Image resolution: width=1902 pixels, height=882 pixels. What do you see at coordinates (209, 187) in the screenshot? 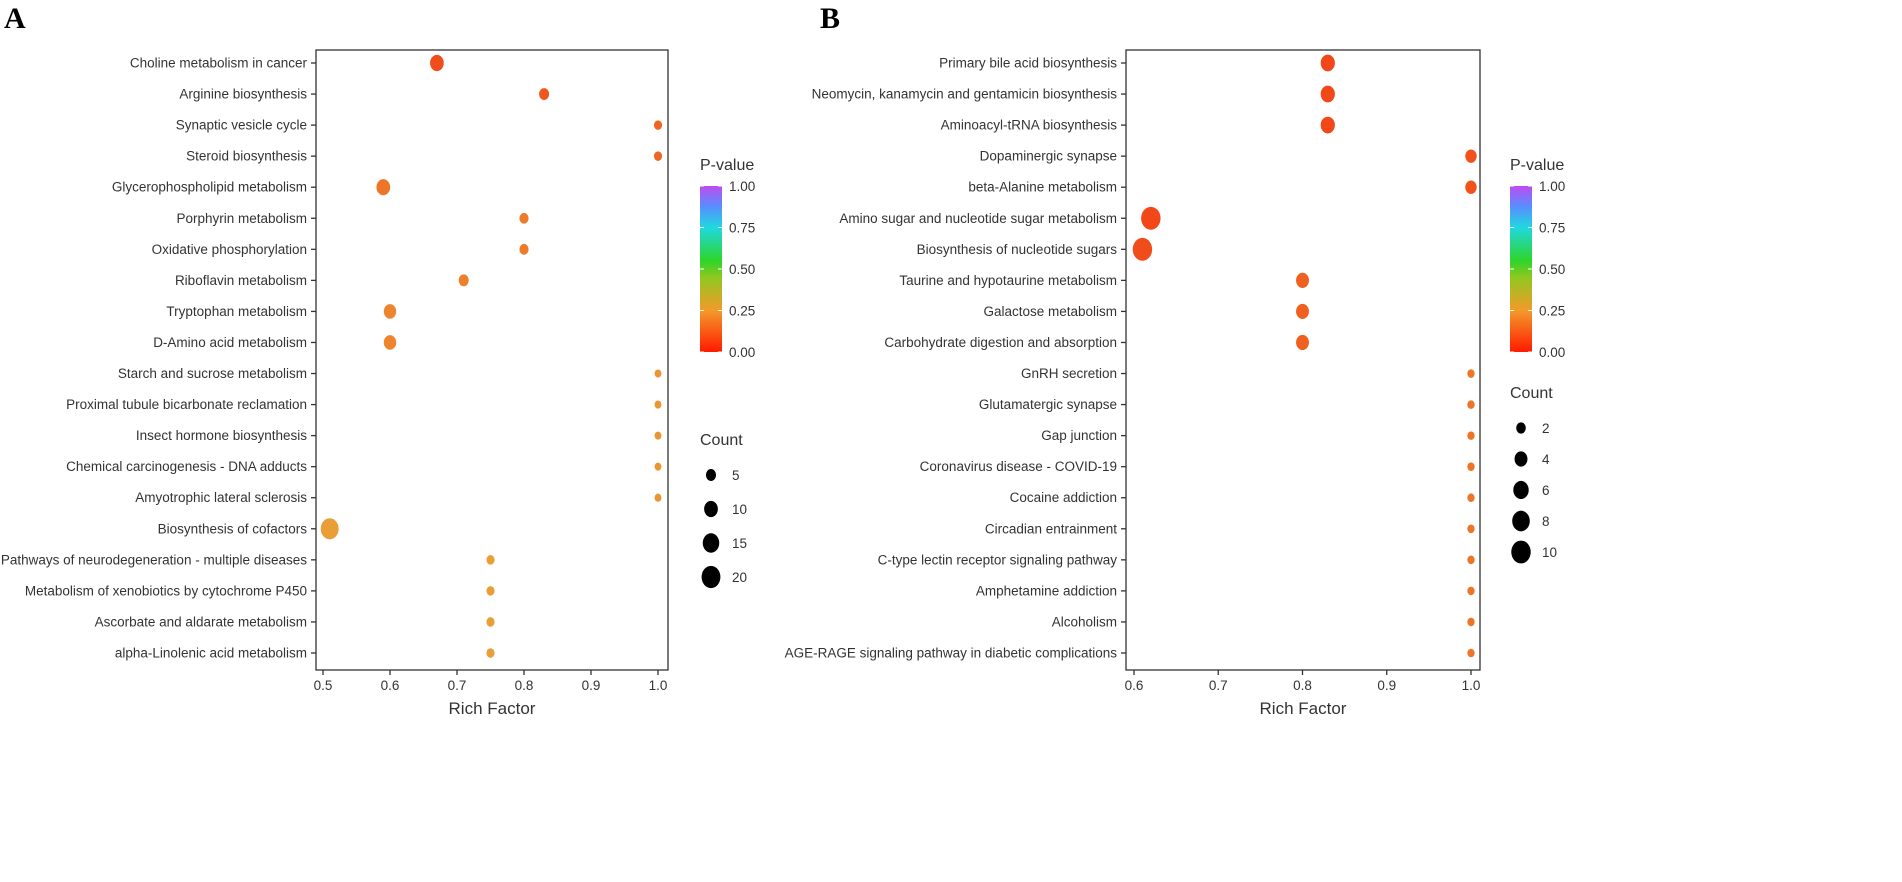
I see `y-tick-label: Glycerophospholipid metabolism` at bounding box center [209, 187].